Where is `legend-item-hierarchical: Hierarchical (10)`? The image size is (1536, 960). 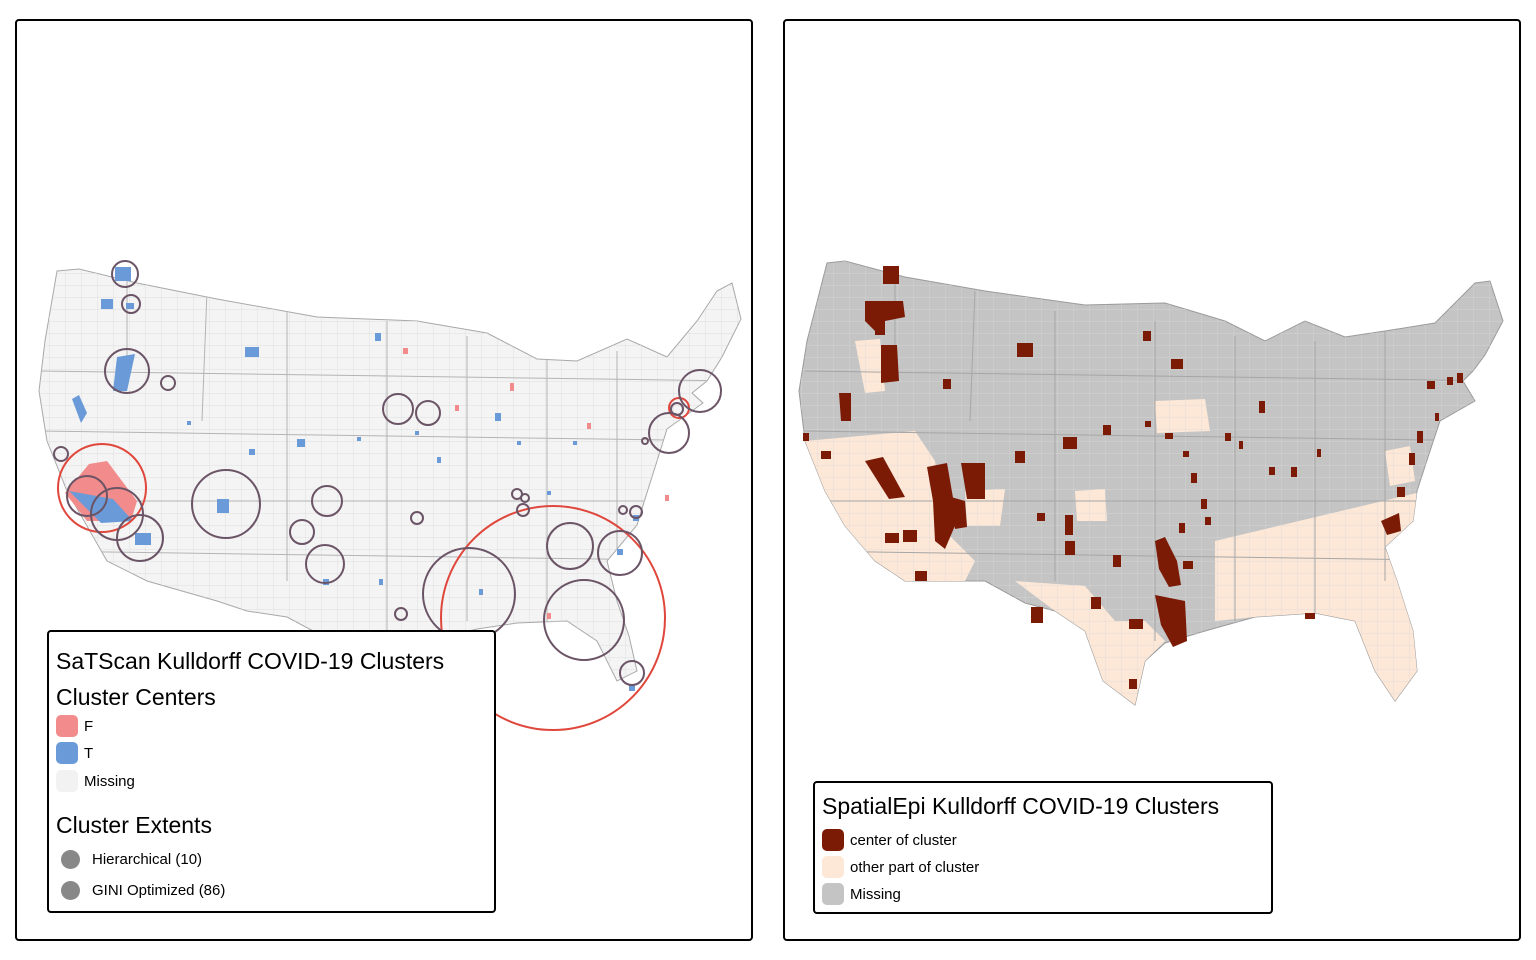 legend-item-hierarchical: Hierarchical (10) is located at coordinates (131, 859).